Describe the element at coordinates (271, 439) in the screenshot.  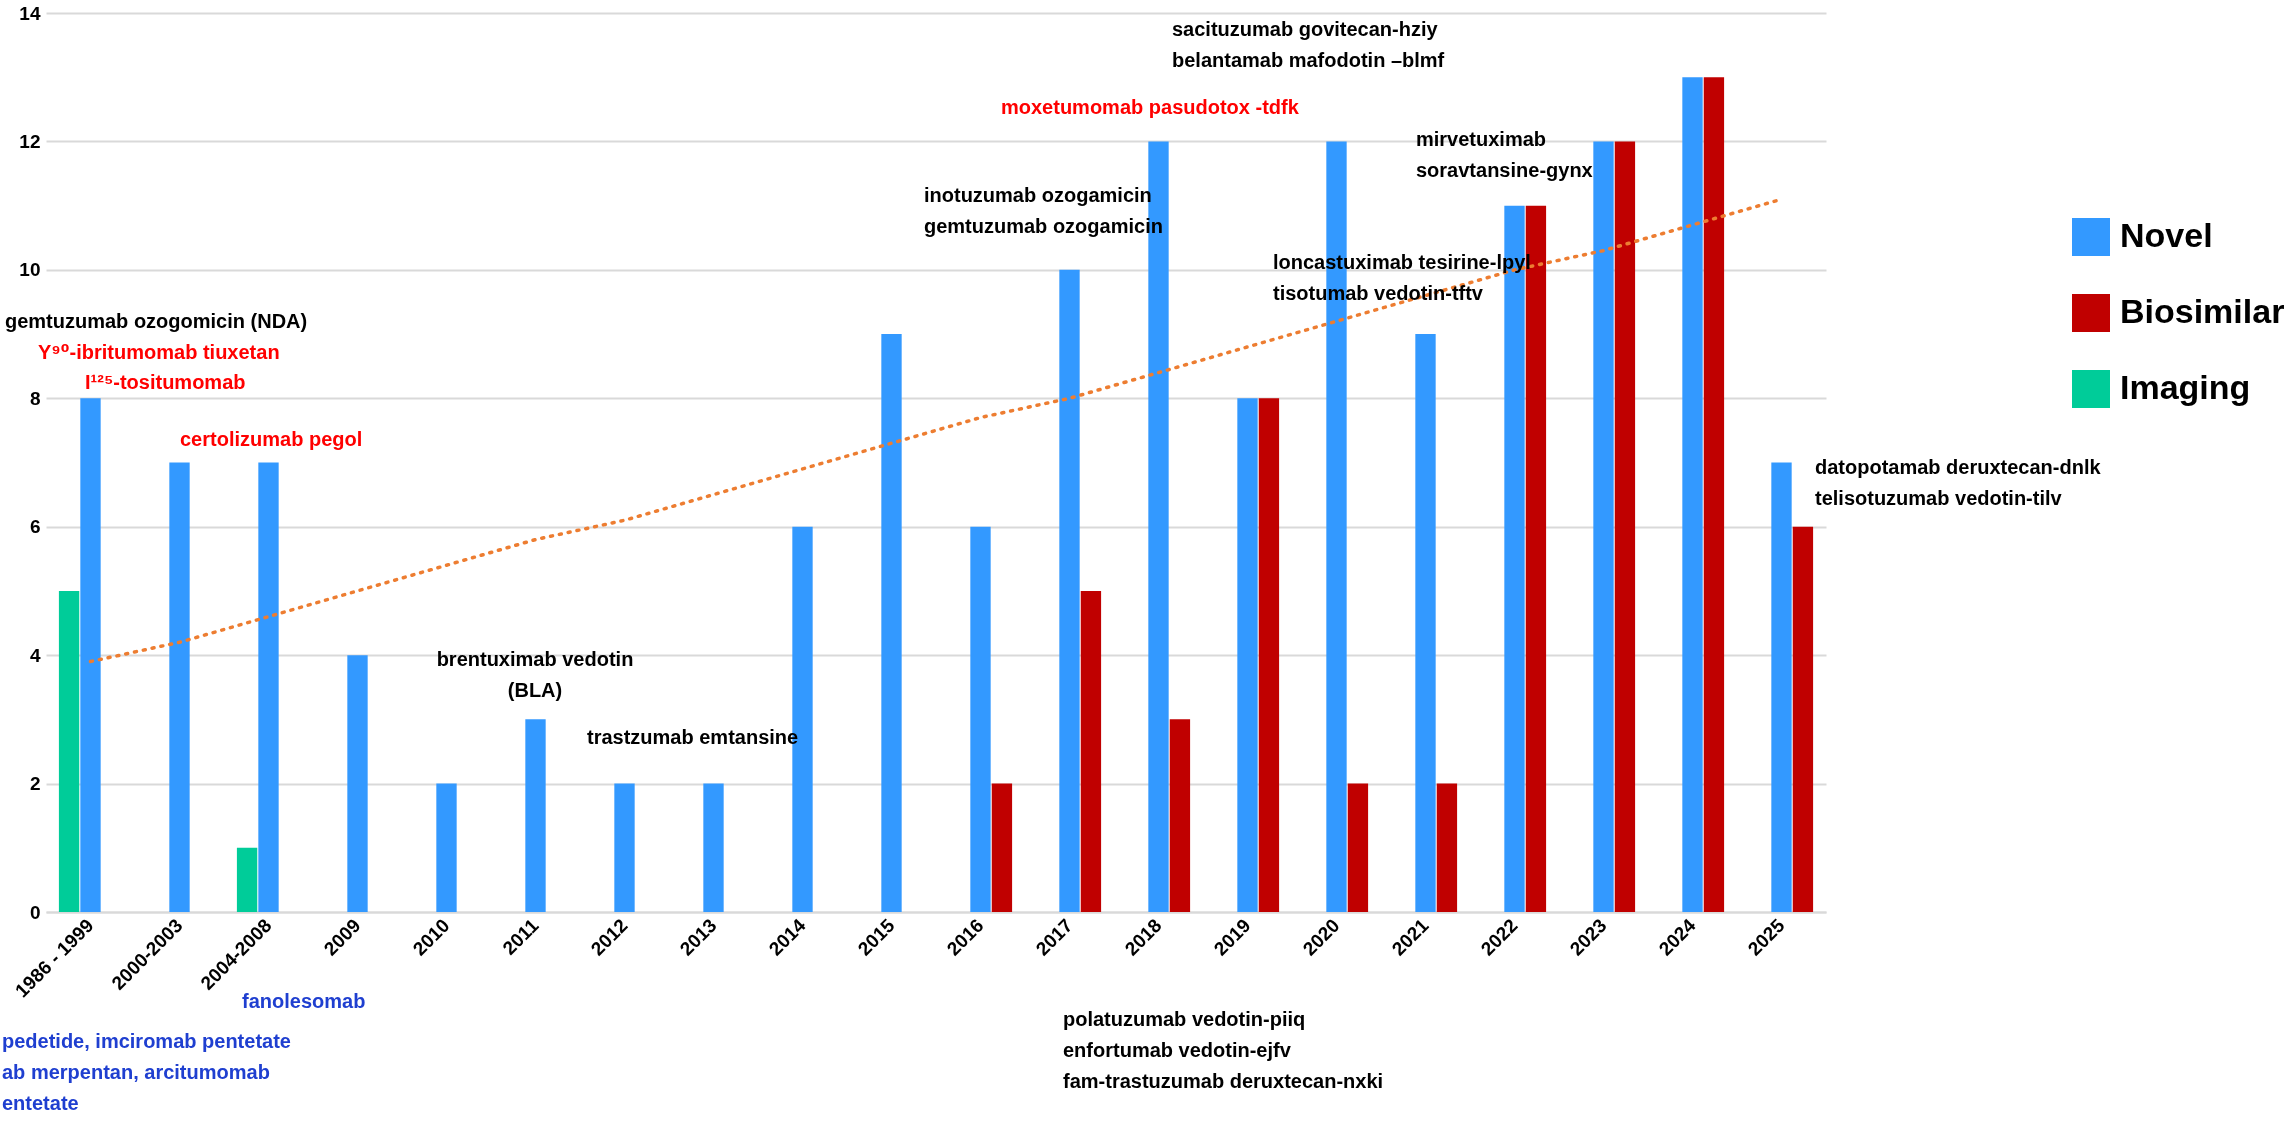
I see `annotation: certolizumab pegol` at that location.